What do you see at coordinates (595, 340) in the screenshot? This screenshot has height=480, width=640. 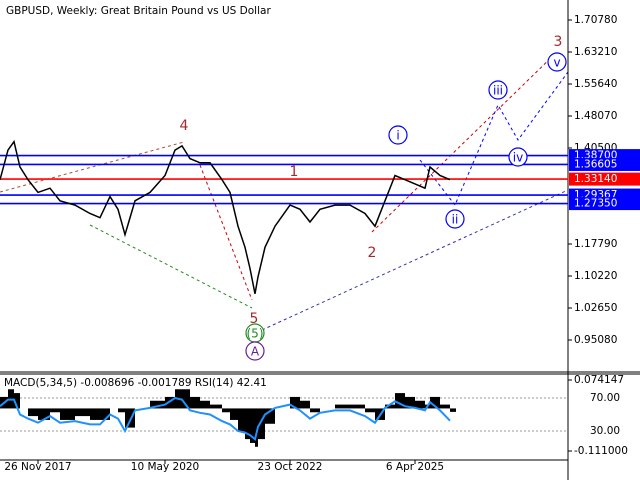 I see `y-tick-label: 0.95080` at bounding box center [595, 340].